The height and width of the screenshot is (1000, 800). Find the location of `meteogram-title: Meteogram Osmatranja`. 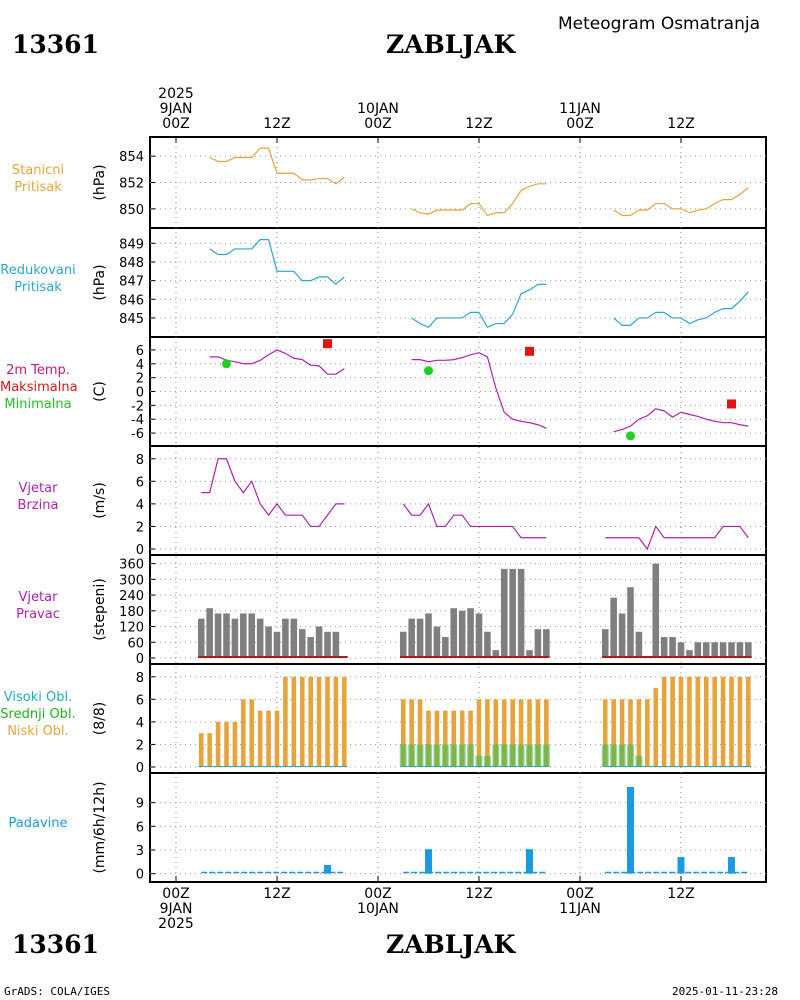

meteogram-title: Meteogram Osmatranja is located at coordinates (659, 24).